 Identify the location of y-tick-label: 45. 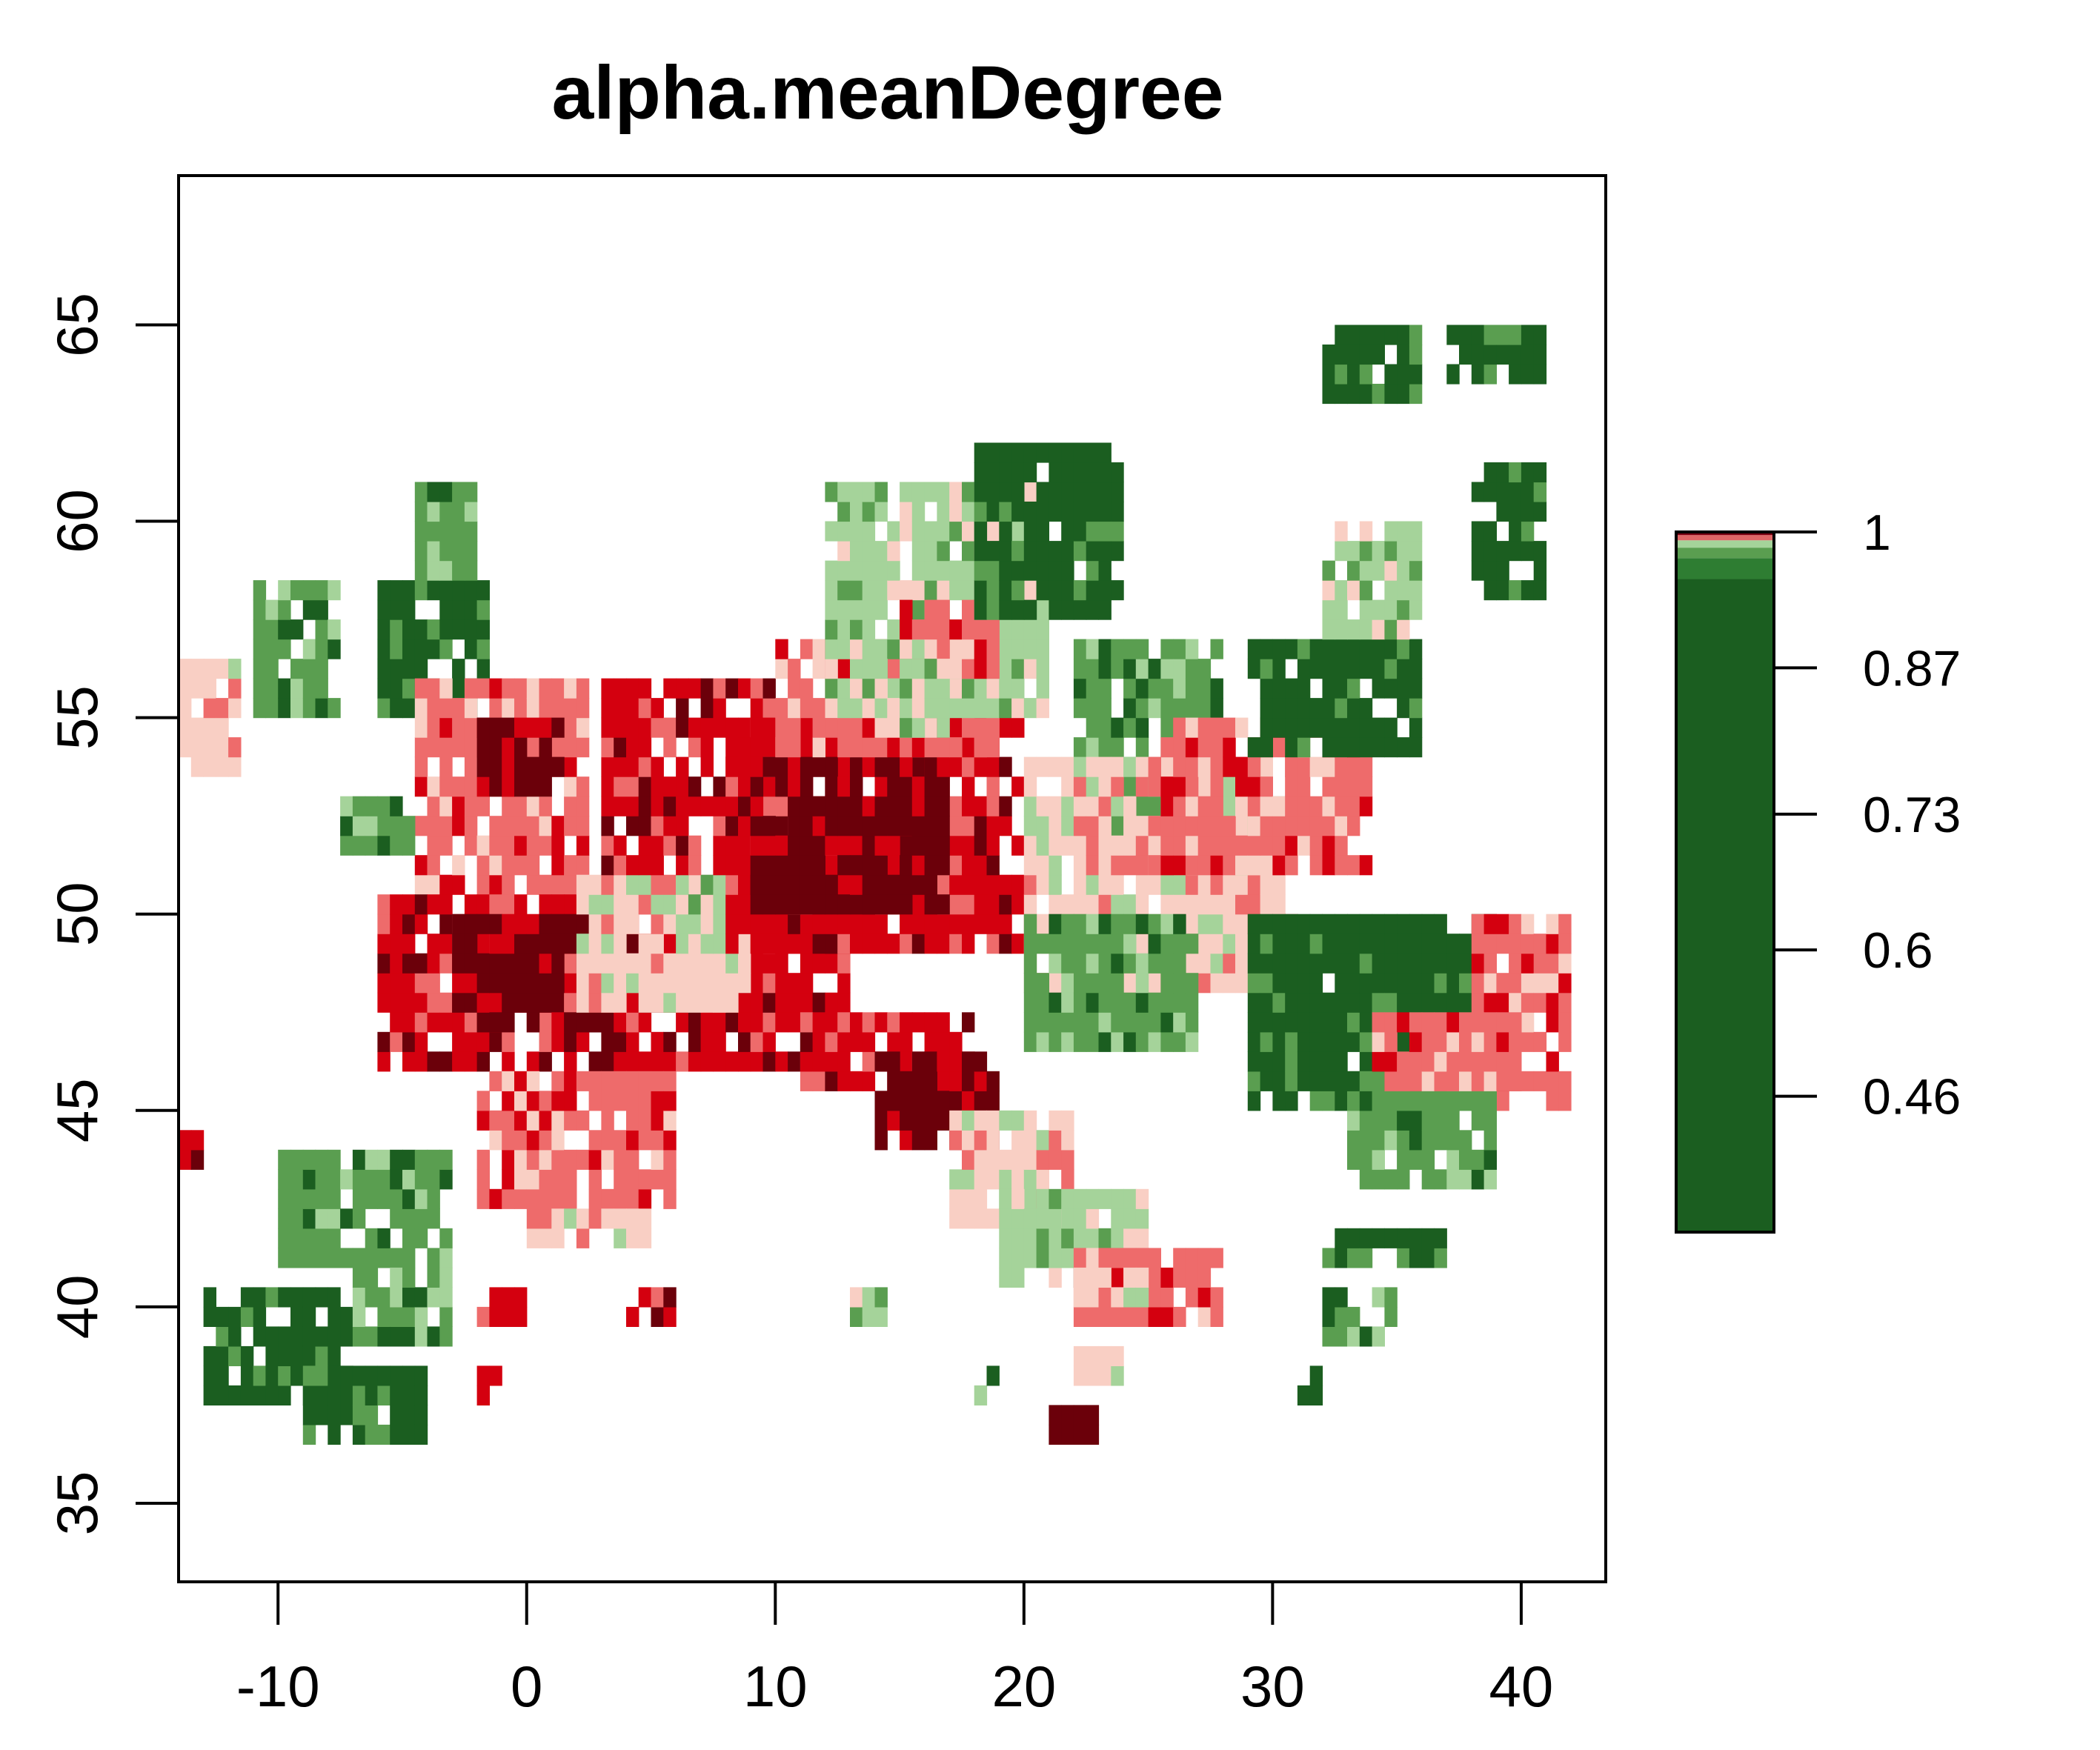
(77, 1110).